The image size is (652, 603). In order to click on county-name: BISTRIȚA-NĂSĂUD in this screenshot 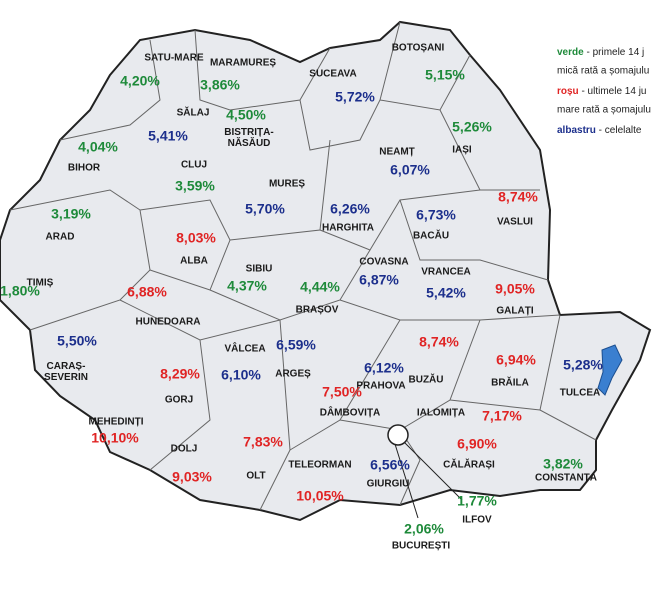, I will do `click(248, 138)`.